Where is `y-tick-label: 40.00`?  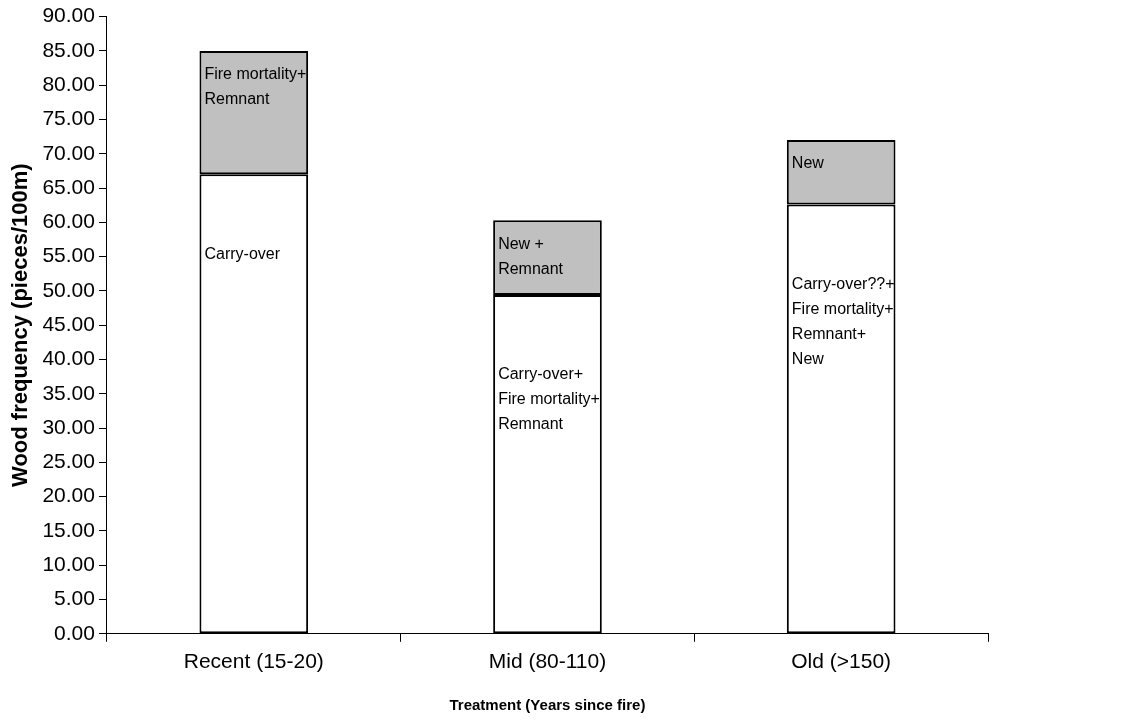
y-tick-label: 40.00 is located at coordinates (68, 358).